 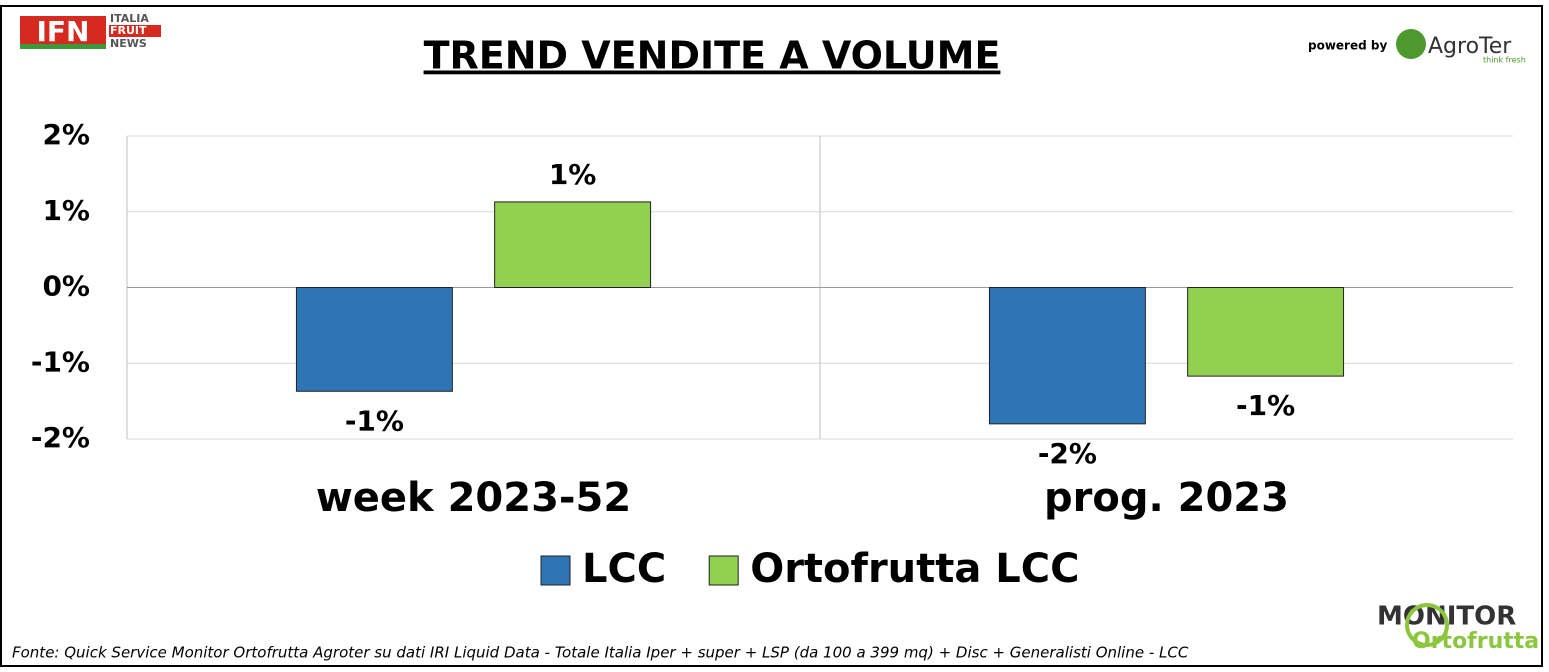 What do you see at coordinates (1067, 453) in the screenshot?
I see `value-label: -2%` at bounding box center [1067, 453].